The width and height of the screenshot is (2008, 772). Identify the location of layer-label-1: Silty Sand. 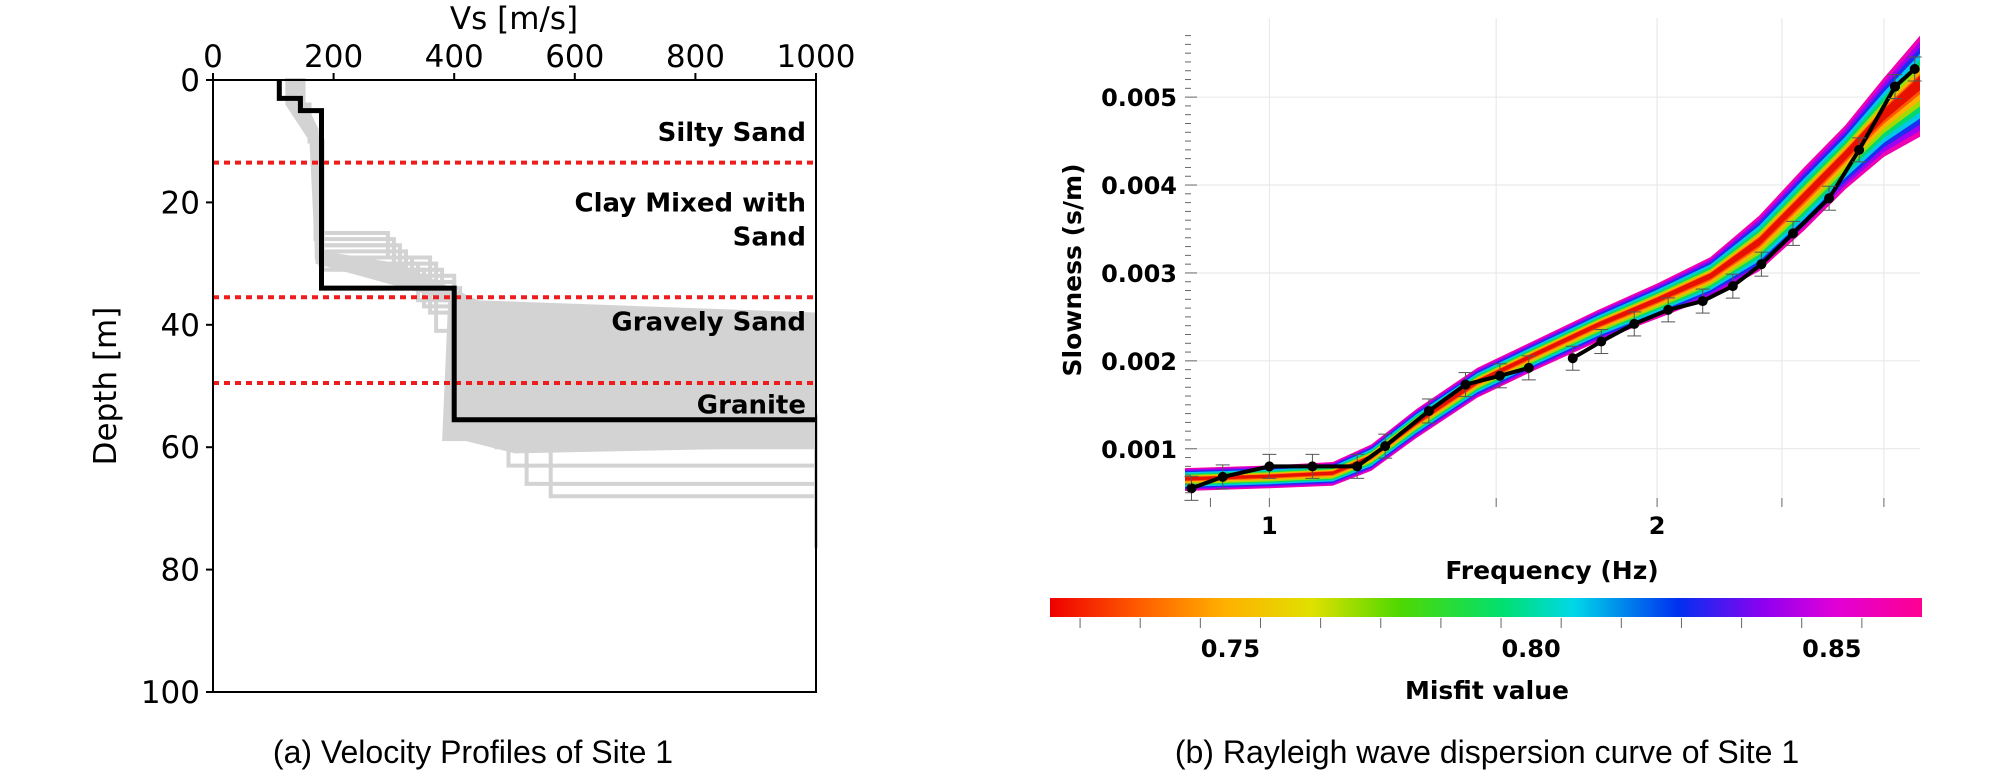
(732, 133).